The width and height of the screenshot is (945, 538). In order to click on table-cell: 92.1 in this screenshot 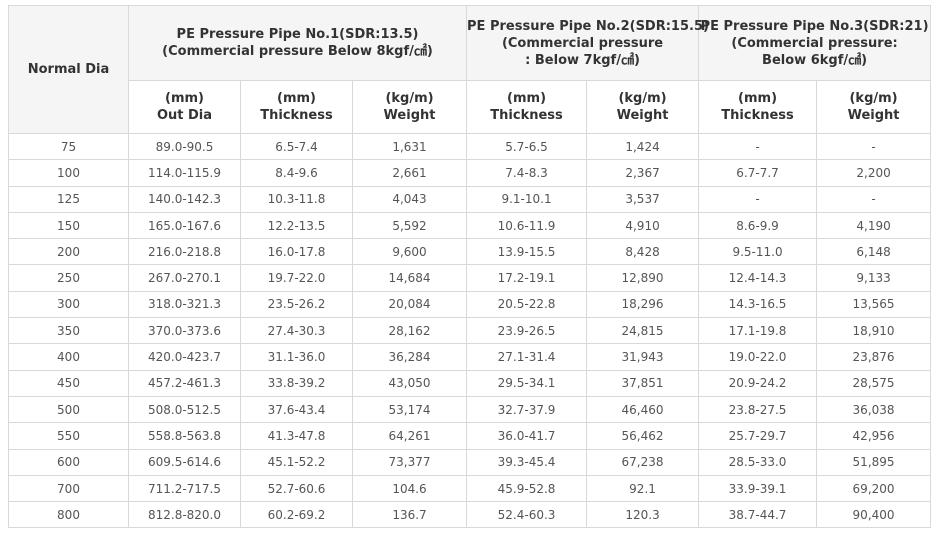, I will do `click(643, 488)`.